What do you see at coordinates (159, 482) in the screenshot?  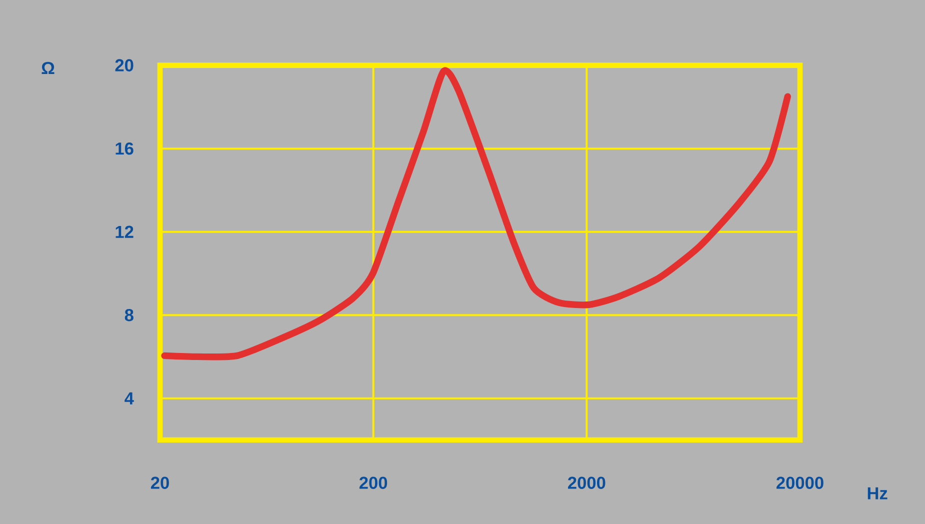 I see `x-tick-label: 20` at bounding box center [159, 482].